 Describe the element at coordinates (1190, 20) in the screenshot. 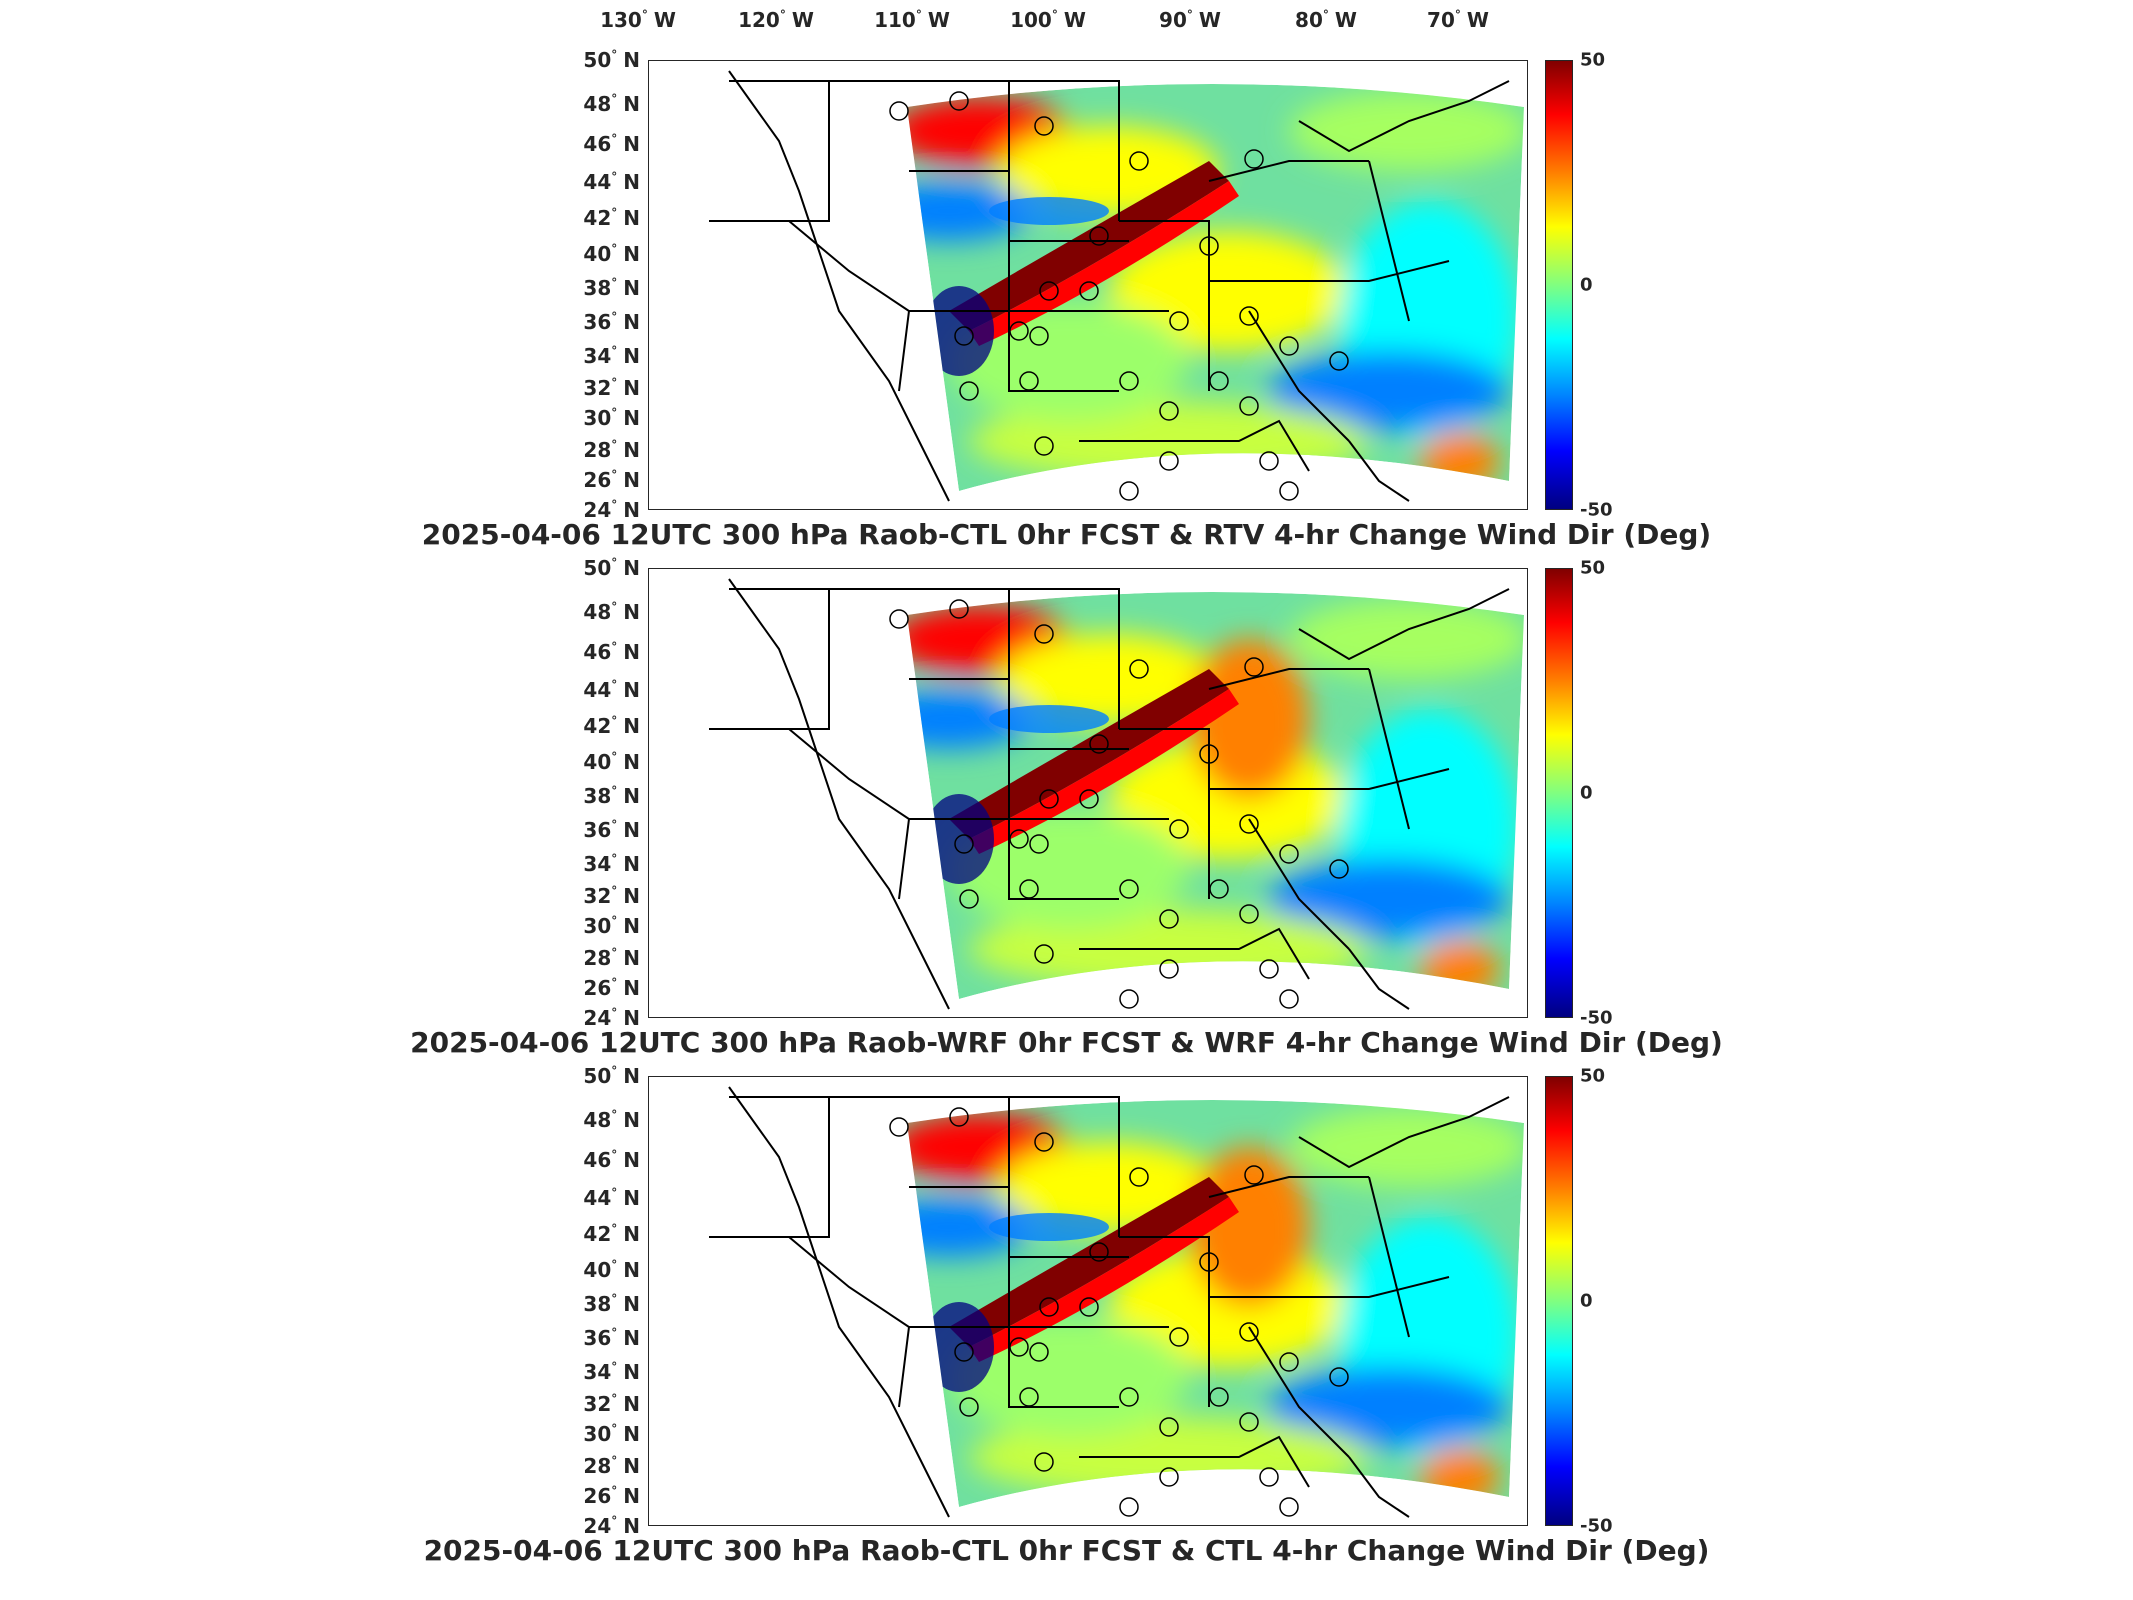

I see `longitude-tick-label: 90° W` at that location.